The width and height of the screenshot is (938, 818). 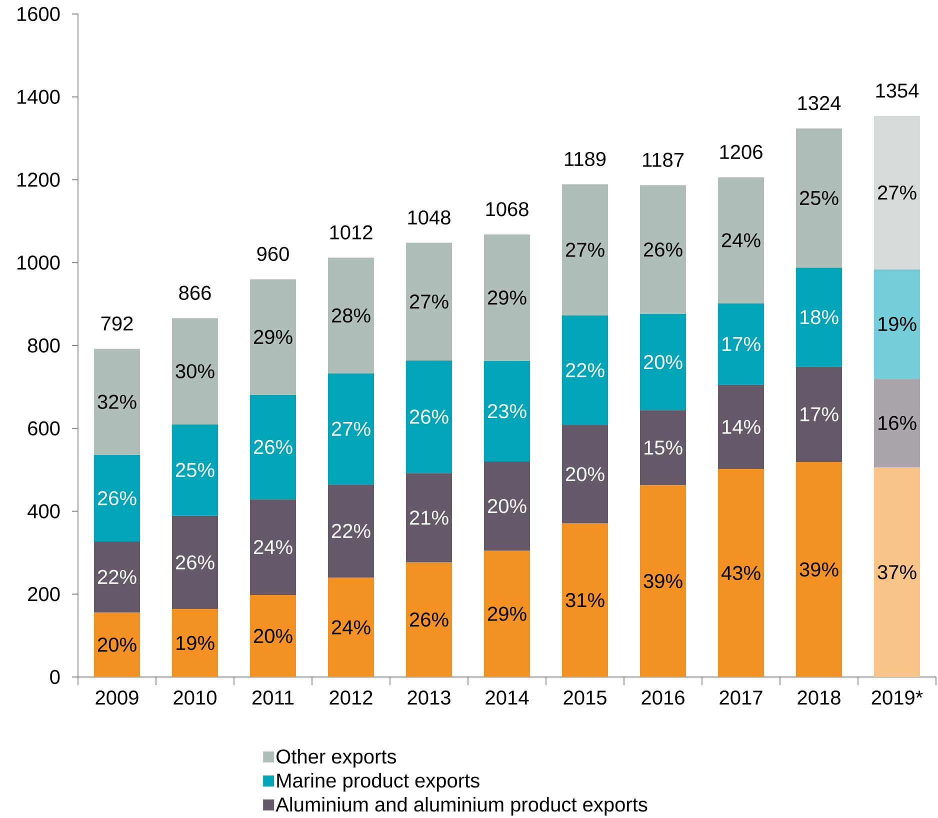 I want to click on annotation: 18%, so click(x=819, y=317).